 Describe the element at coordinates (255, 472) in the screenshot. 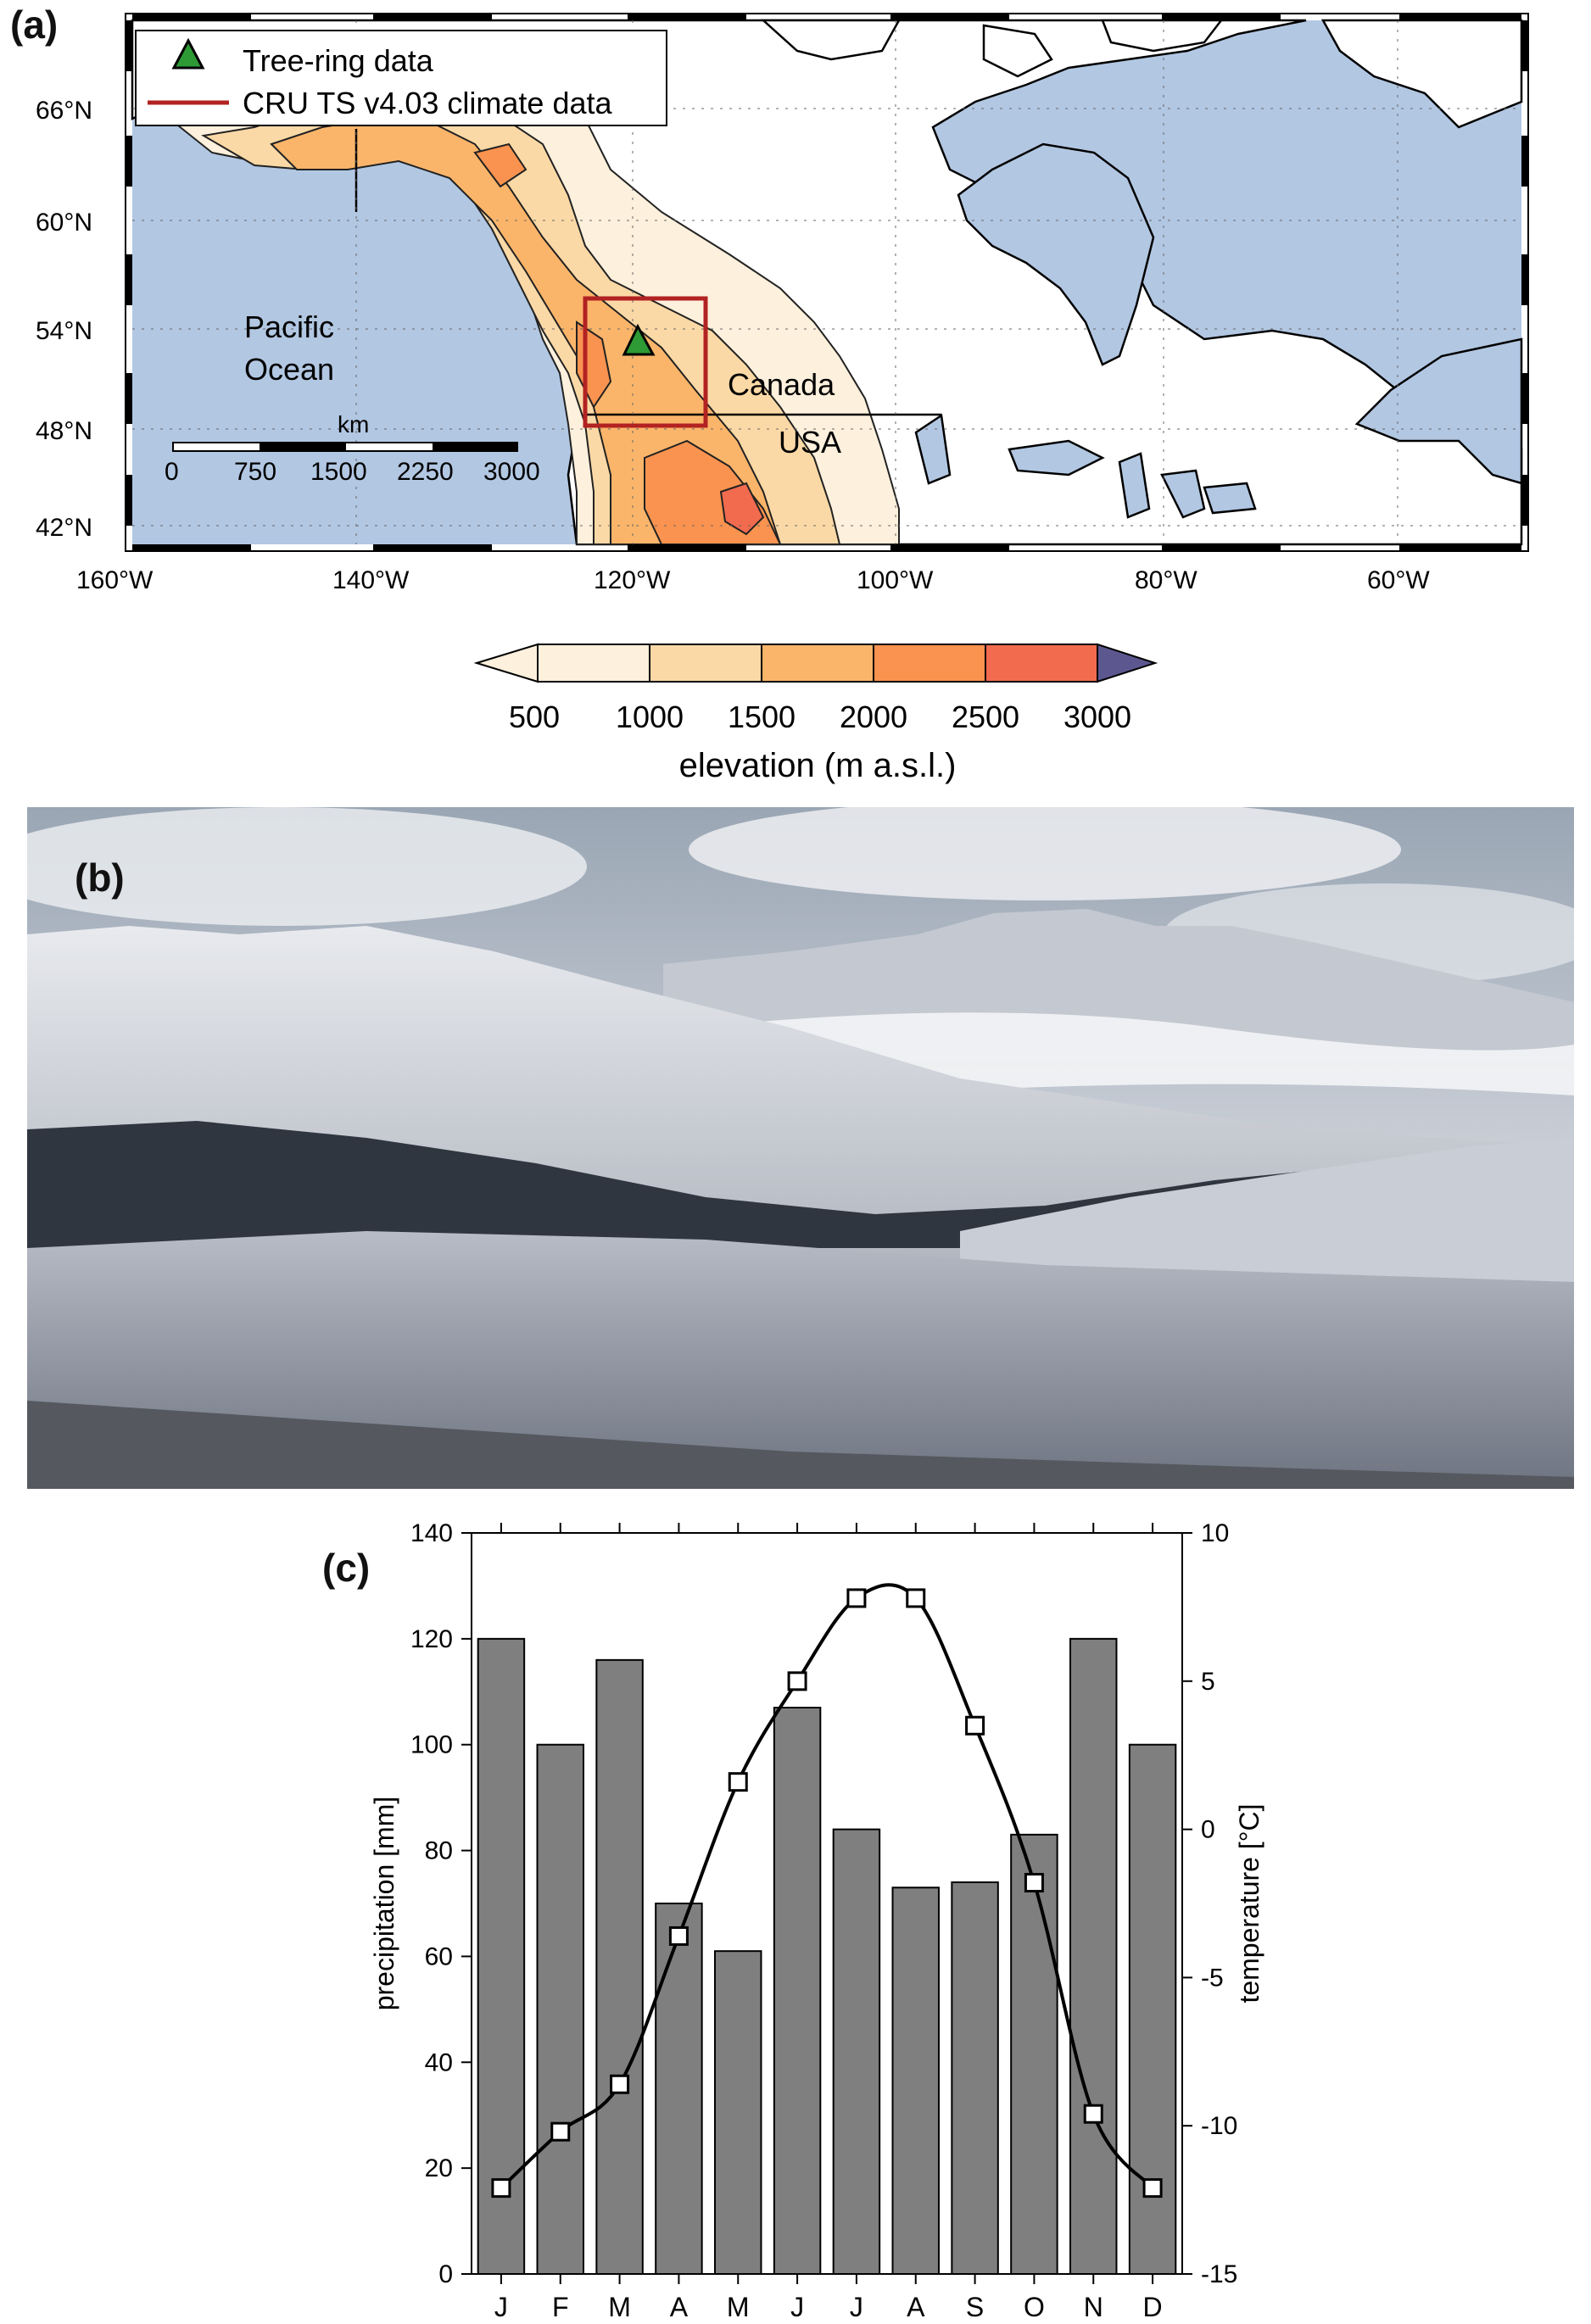

I see `scale-tick-750: 750` at that location.